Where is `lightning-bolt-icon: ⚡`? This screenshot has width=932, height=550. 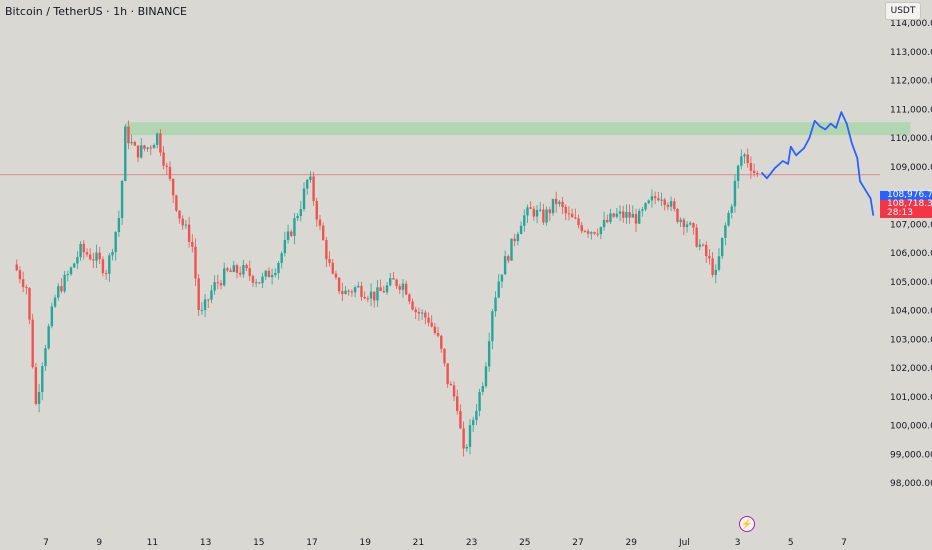
lightning-bolt-icon: ⚡ is located at coordinates (747, 524).